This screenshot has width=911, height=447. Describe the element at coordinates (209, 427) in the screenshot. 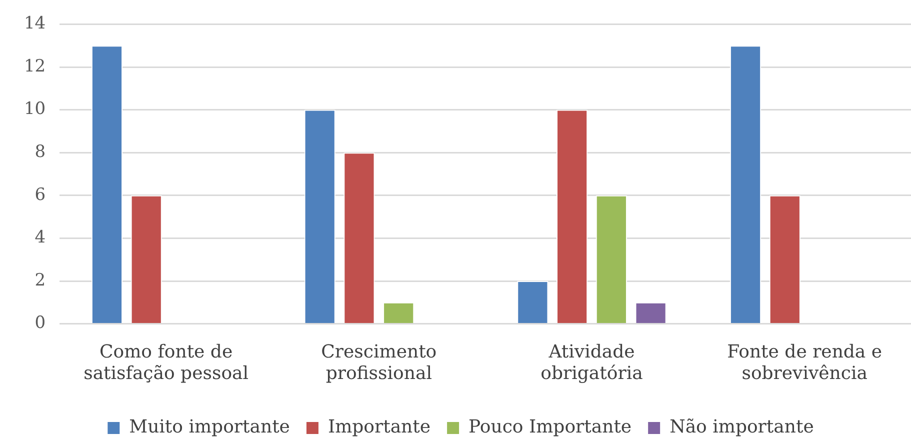

I see `legend-label: Muito importante` at that location.